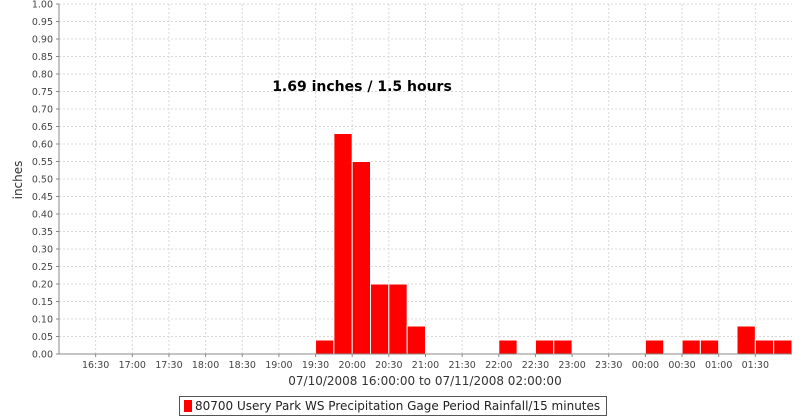 The height and width of the screenshot is (420, 800). I want to click on x-tick-label: 21:30, so click(461, 365).